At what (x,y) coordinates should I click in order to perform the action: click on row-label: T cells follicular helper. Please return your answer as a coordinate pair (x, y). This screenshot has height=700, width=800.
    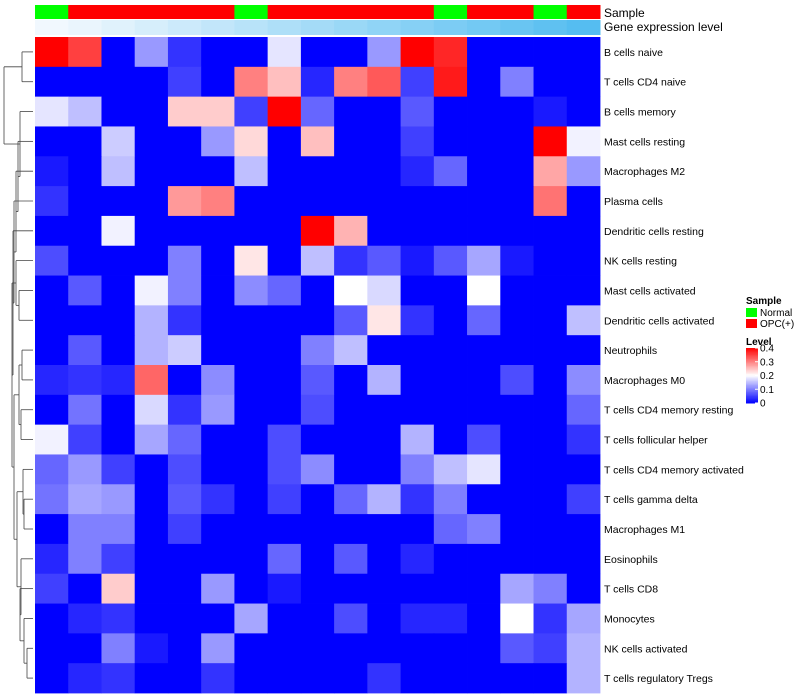
    Looking at the image, I should click on (656, 441).